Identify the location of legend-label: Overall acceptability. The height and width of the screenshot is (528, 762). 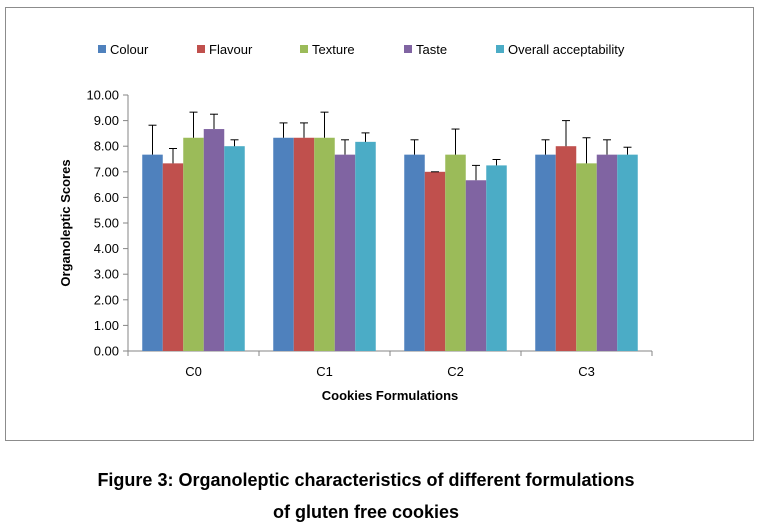
(566, 49).